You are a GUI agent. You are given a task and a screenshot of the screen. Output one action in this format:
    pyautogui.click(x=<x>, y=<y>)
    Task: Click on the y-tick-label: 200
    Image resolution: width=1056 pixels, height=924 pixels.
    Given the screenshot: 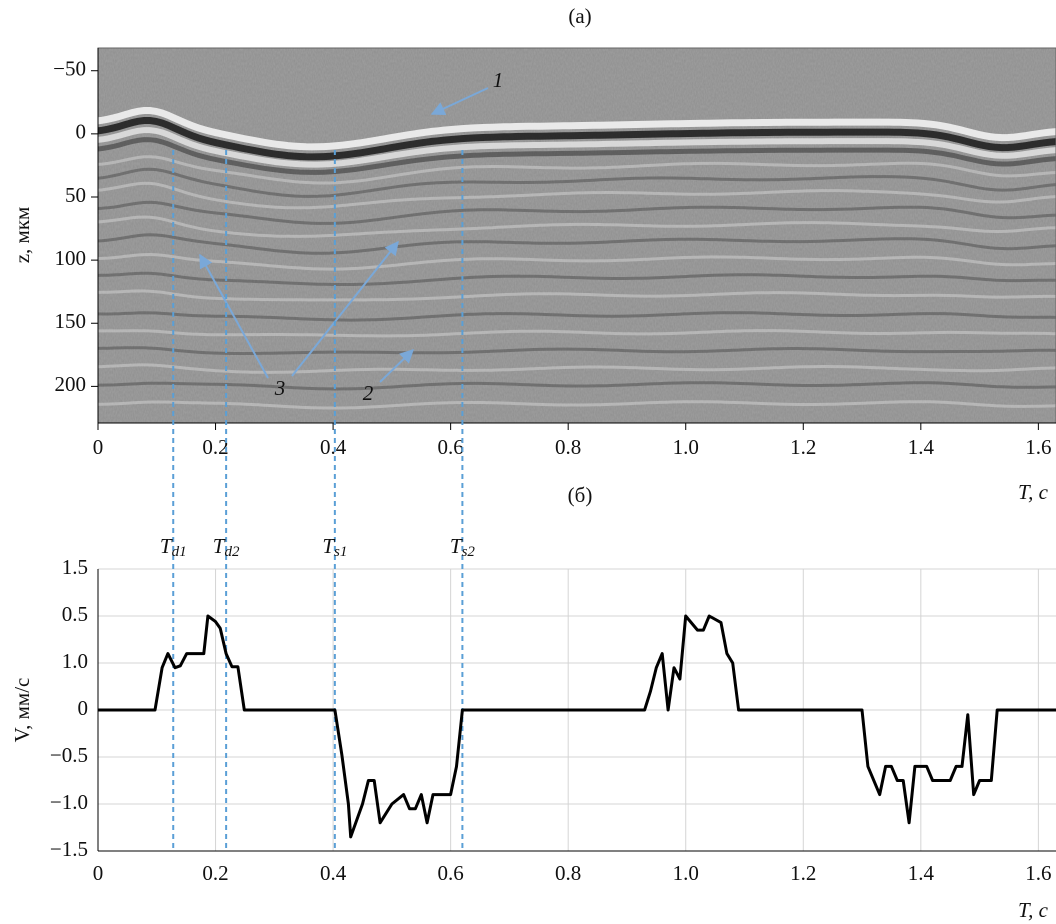 What is the action you would take?
    pyautogui.click(x=71, y=384)
    